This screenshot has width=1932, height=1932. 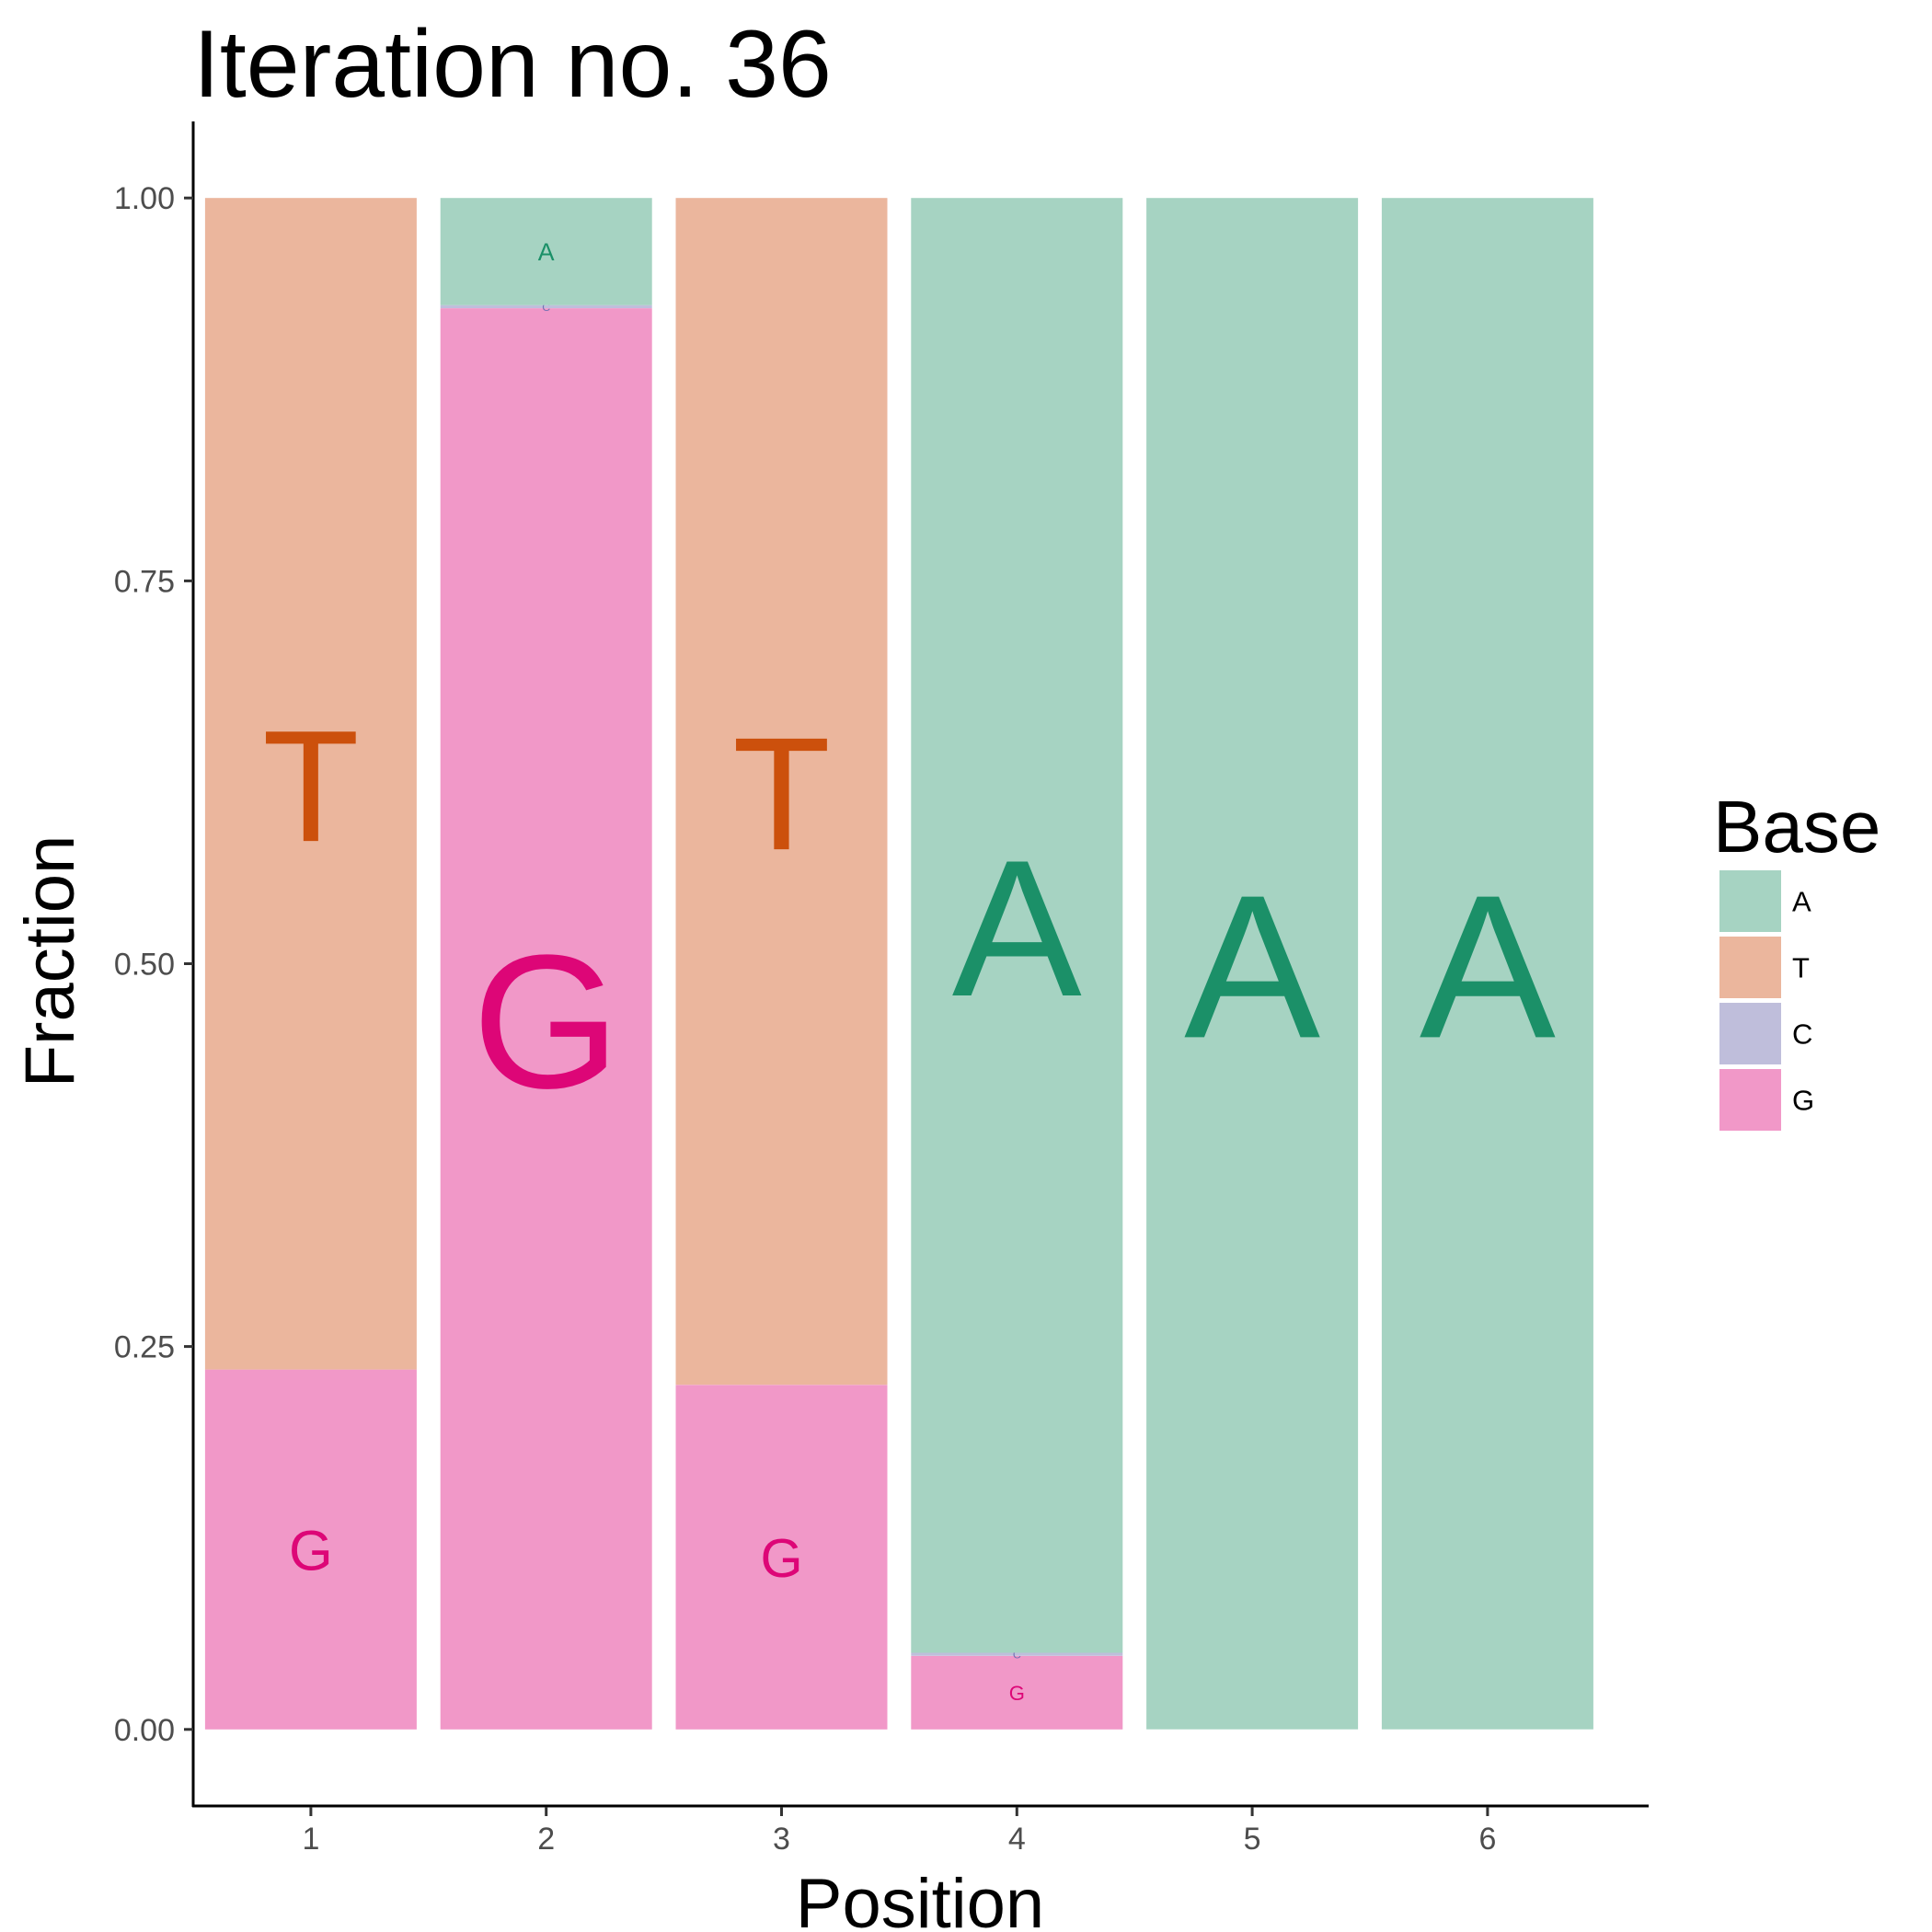 I want to click on chart-title: Iteration no. 36, so click(x=512, y=64).